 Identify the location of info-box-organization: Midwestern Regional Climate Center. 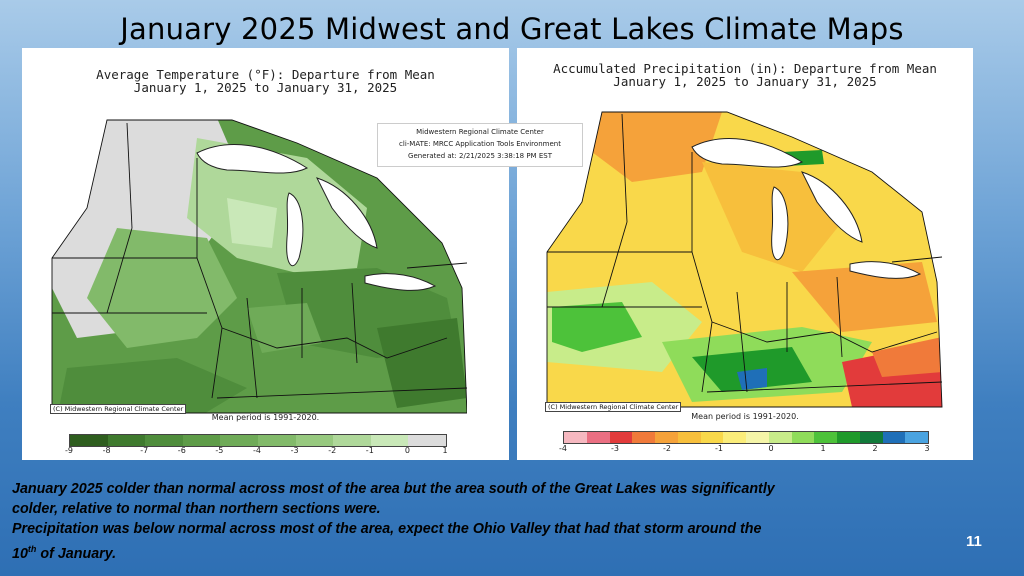
(480, 132).